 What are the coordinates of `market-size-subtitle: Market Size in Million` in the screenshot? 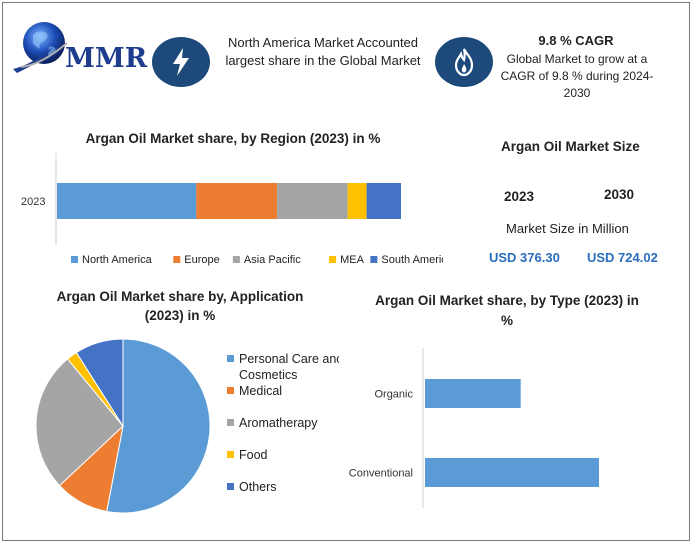 It's located at (567, 228).